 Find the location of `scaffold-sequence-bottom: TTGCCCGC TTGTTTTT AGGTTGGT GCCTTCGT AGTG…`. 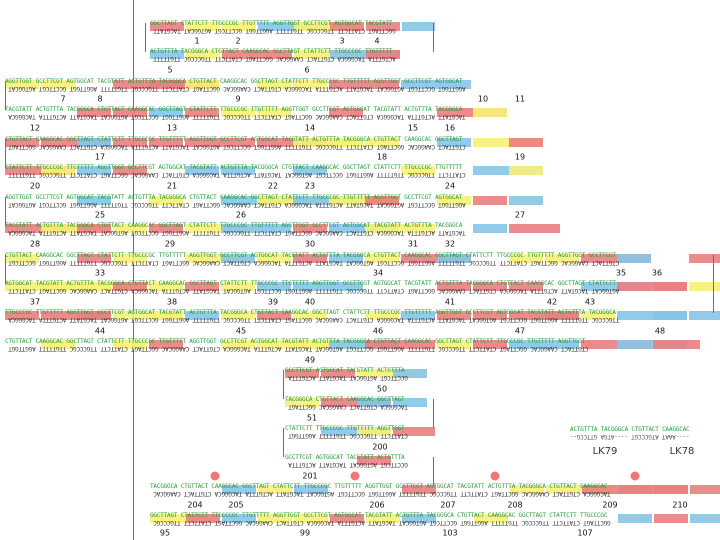

scaffold-sequence-bottom: TTGCCCGC TTGTTTTT AGGTTGGT GCCTTCGT AGTG… is located at coordinates (312, 319).